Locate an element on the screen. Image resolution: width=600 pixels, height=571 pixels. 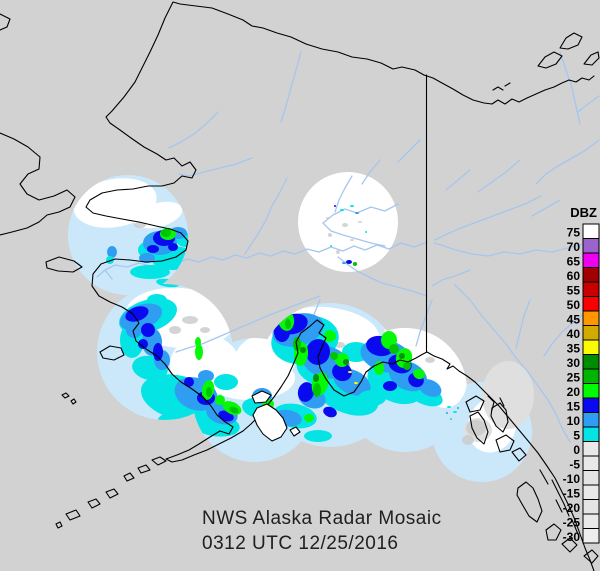
coastline-arctic-canada is located at coordinates (509, 89).